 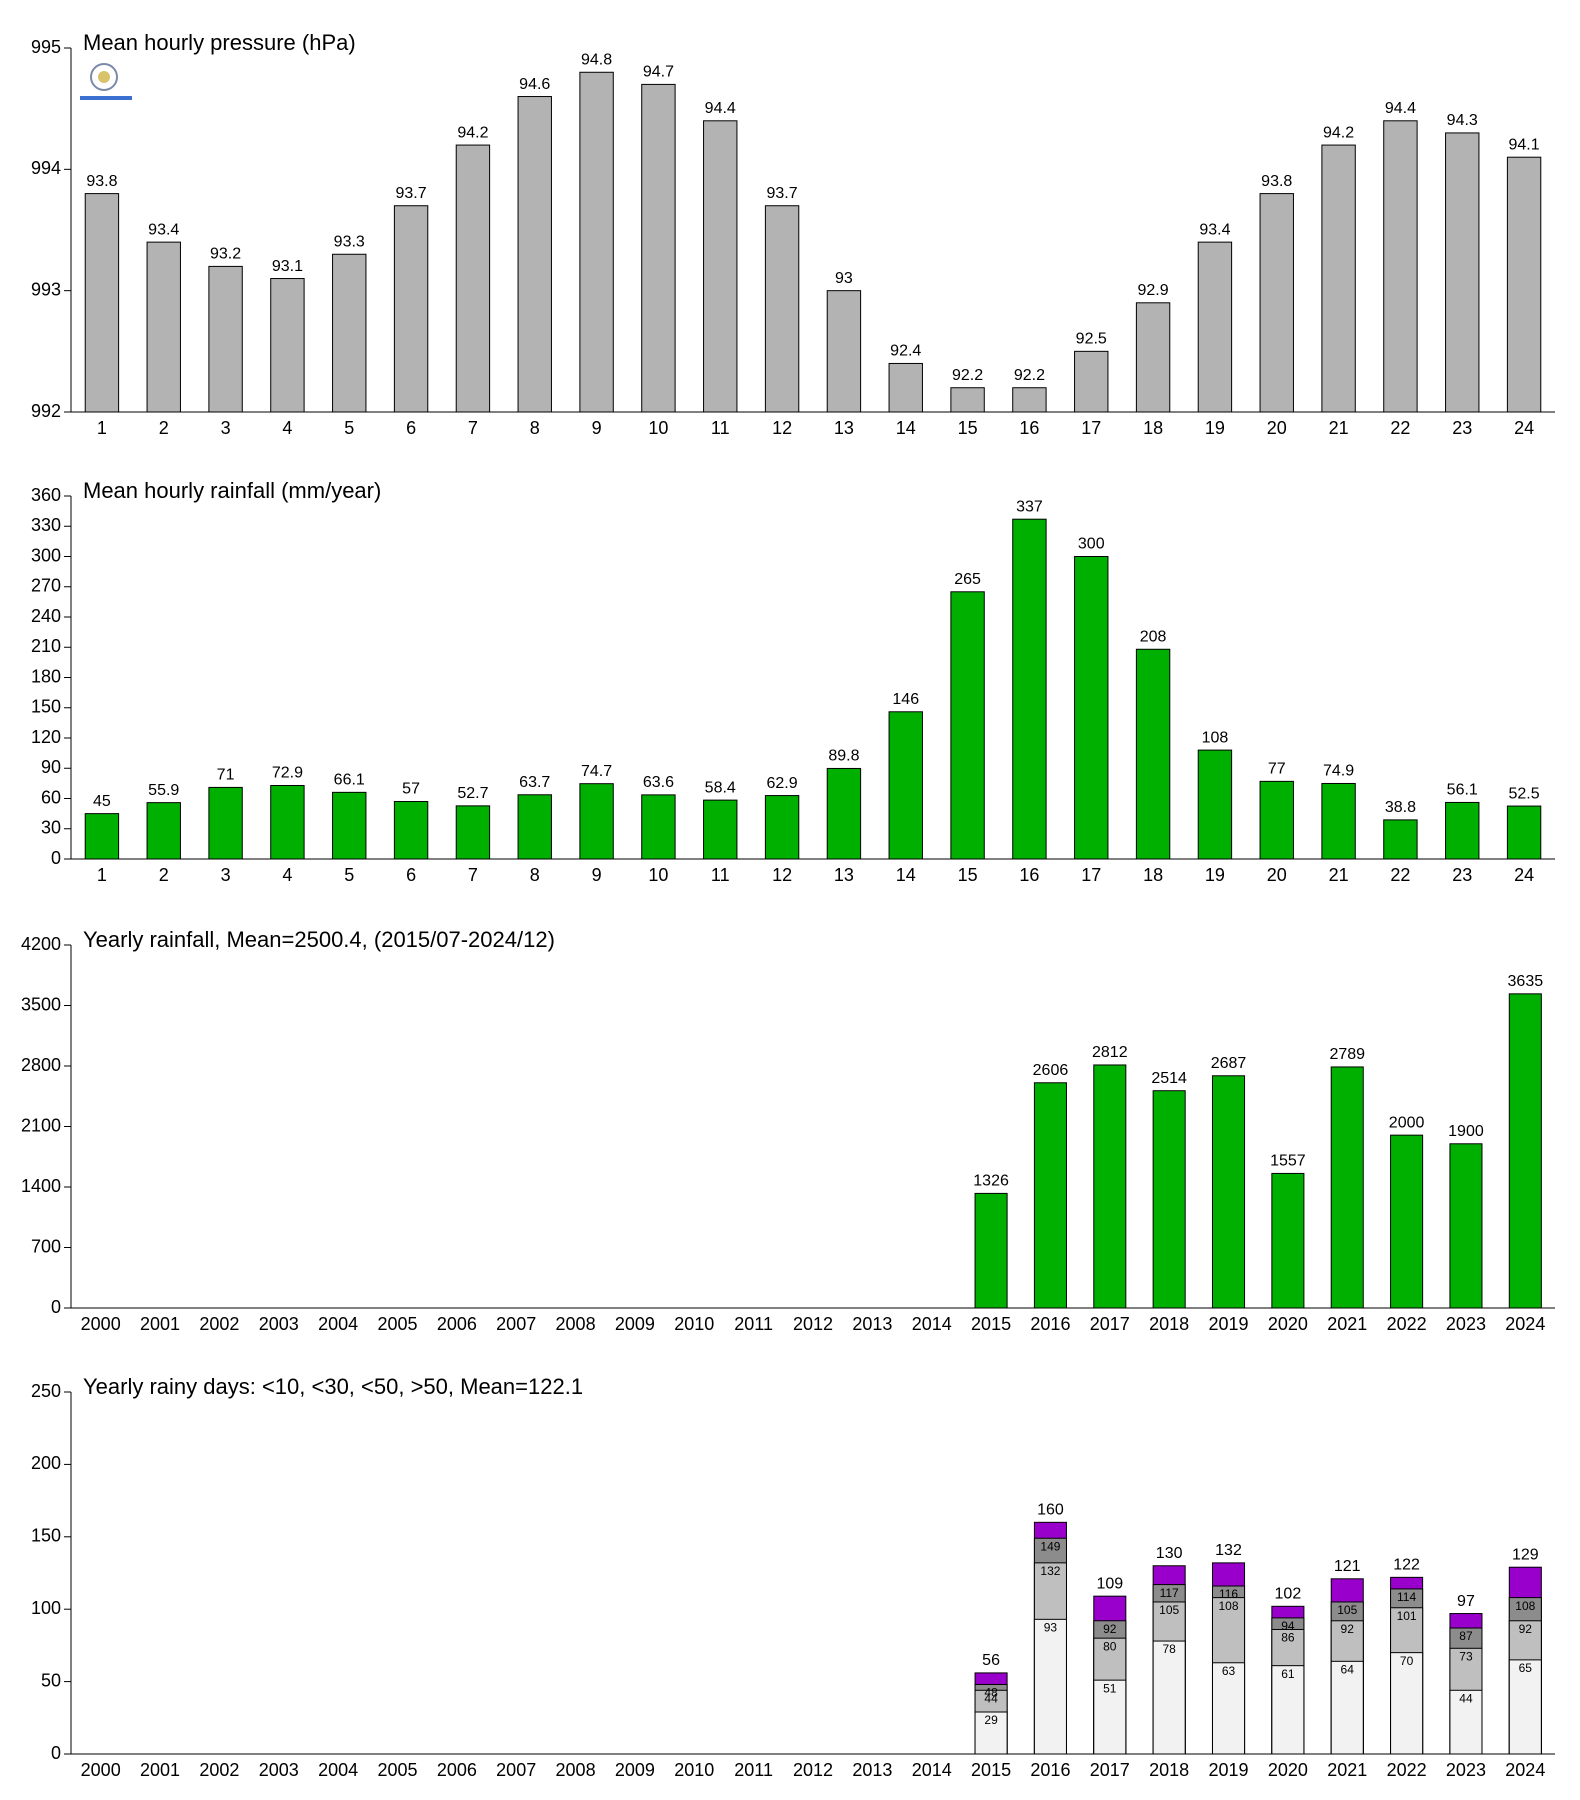 I want to click on value-label: 71, so click(x=226, y=775).